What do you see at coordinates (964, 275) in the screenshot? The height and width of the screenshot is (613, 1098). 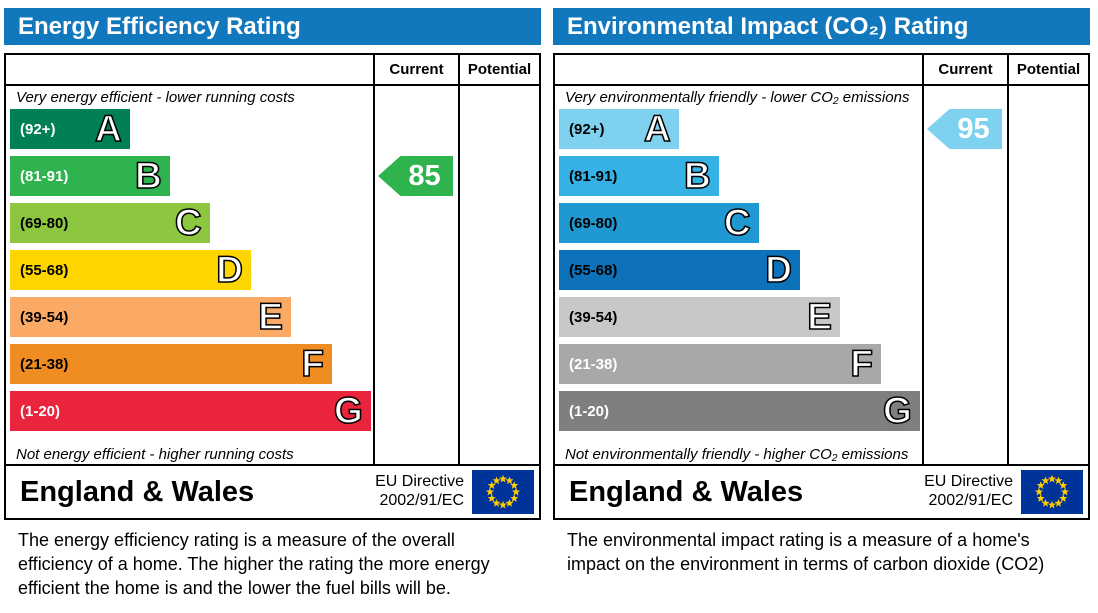 I see `current-rating-cell: 95` at bounding box center [964, 275].